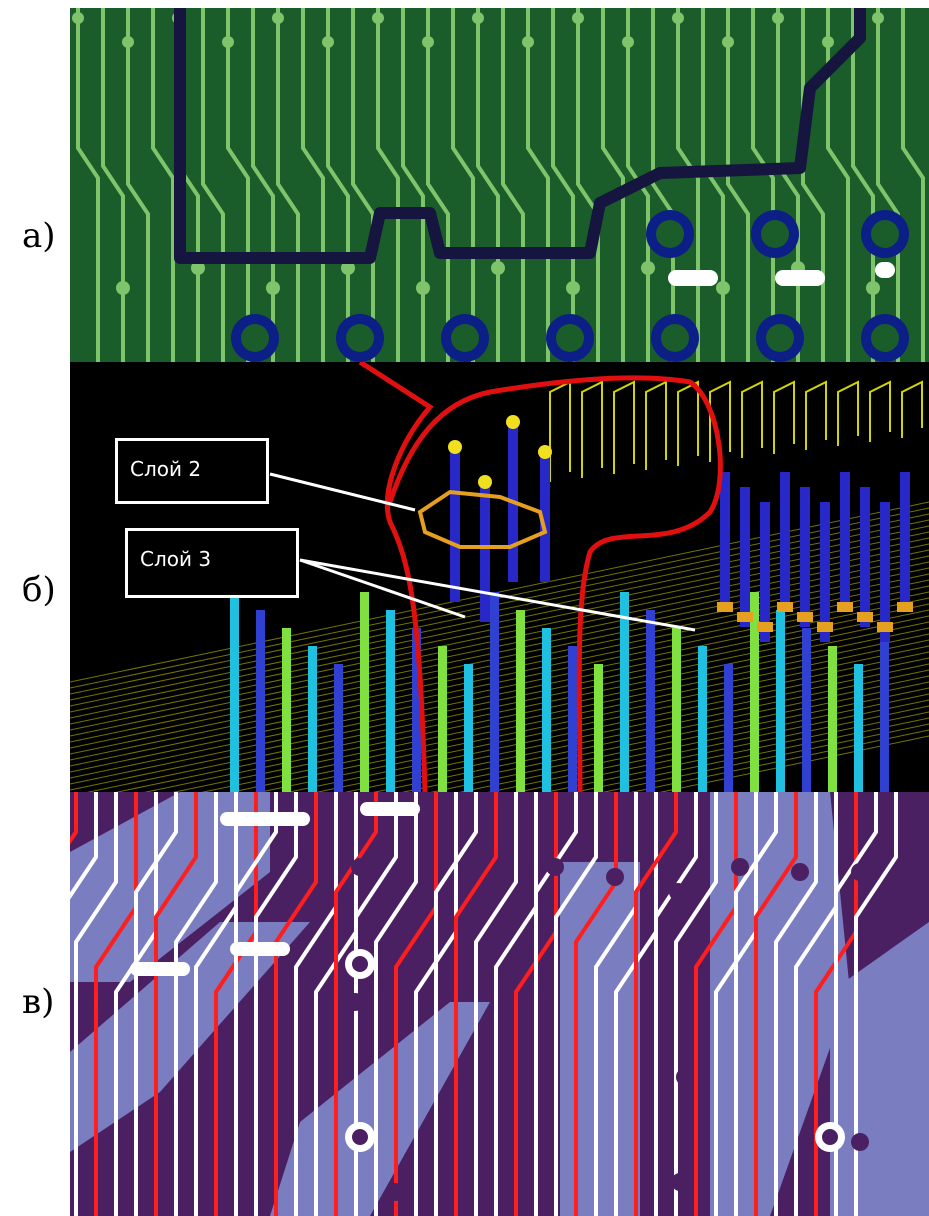 This screenshot has width=929, height=1216. What do you see at coordinates (265, 819) in the screenshot?
I see `trace-stub` at bounding box center [265, 819].